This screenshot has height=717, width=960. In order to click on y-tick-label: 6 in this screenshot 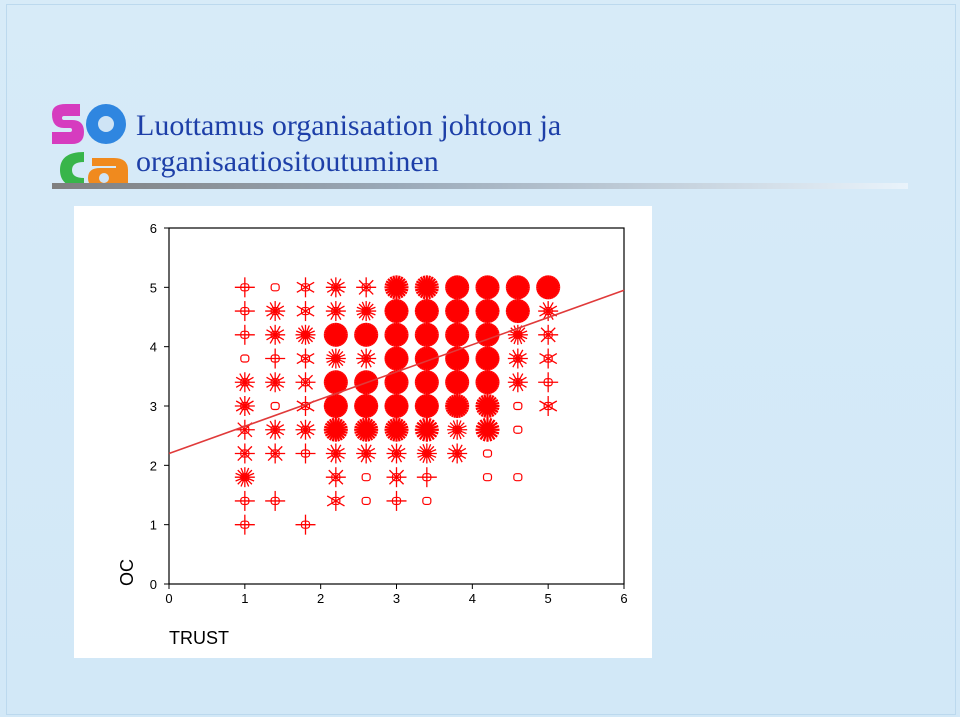, I will do `click(153, 228)`.